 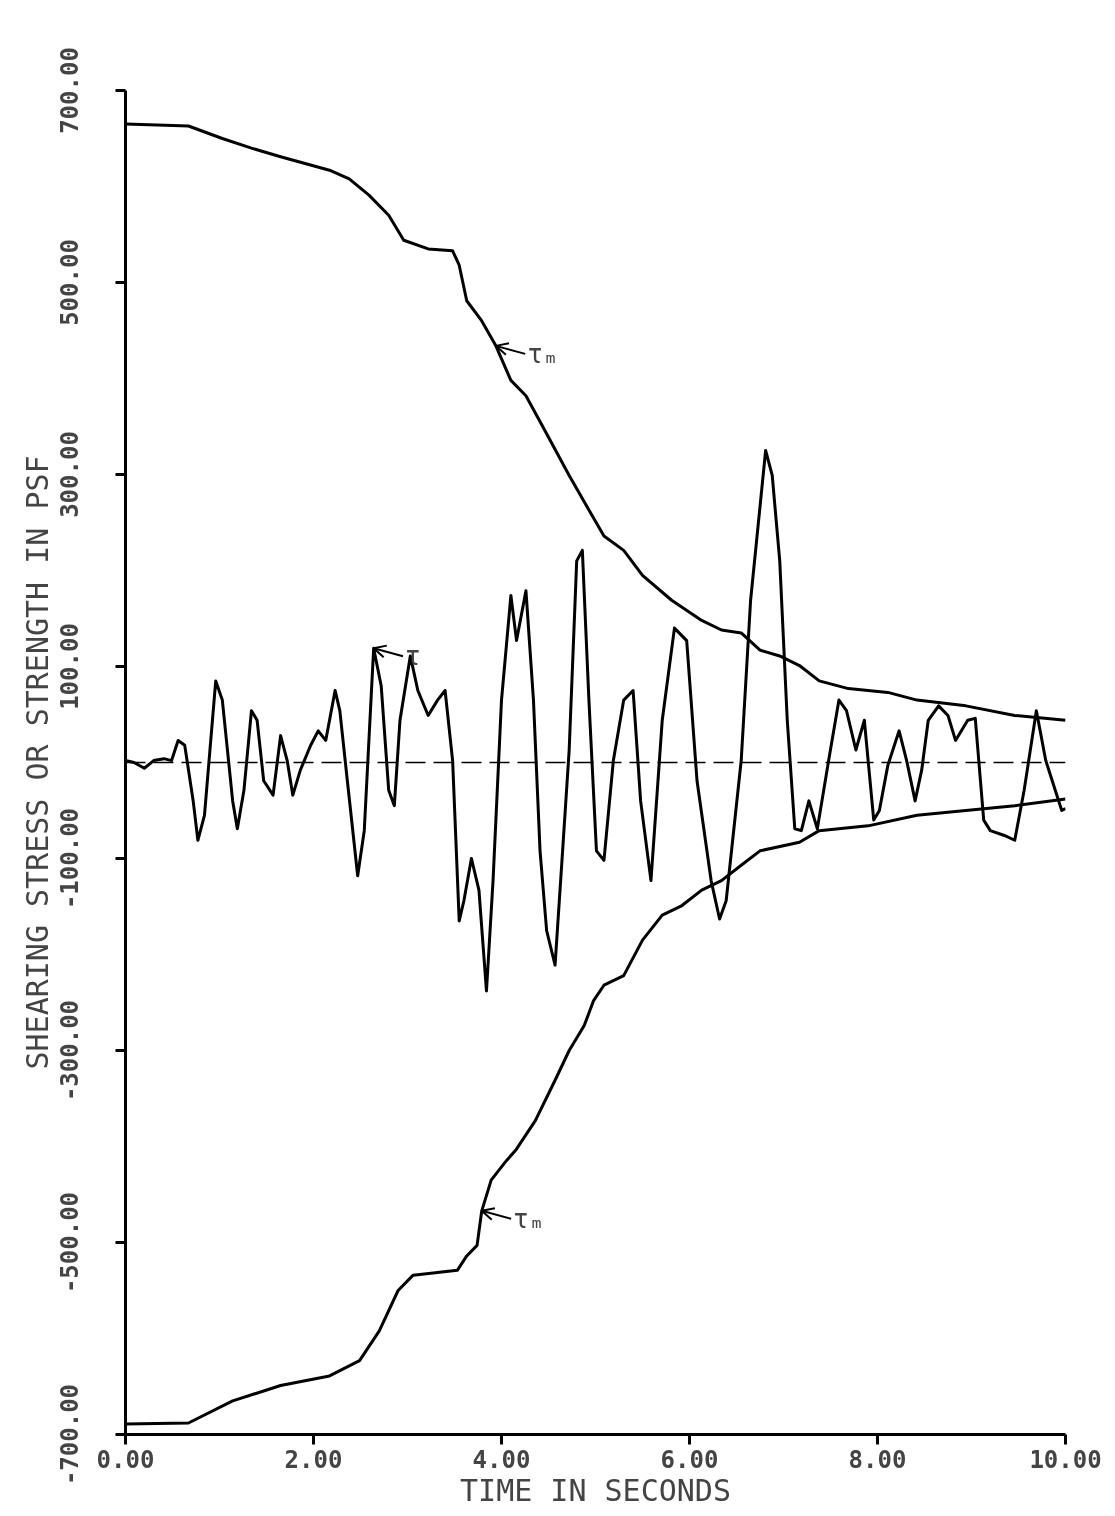 I want to click on y-tick-label: 100.00, so click(x=69, y=666).